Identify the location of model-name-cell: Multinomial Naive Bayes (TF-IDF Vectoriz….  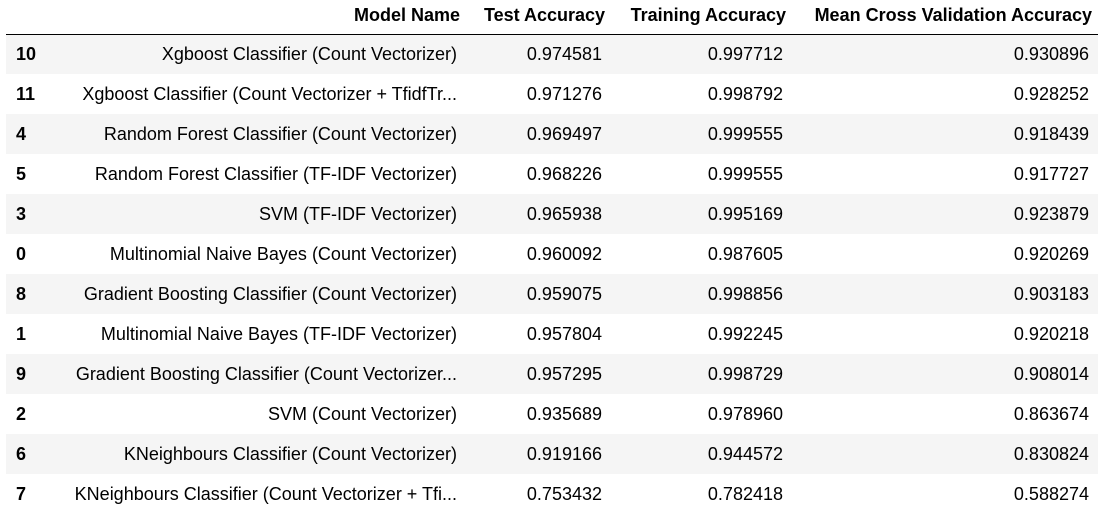
(278, 333).